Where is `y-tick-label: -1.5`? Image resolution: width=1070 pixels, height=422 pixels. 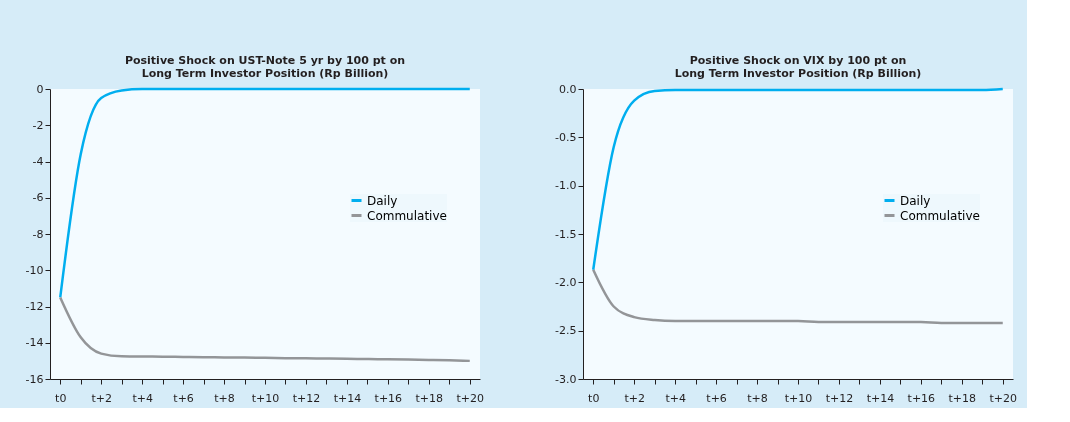
y-tick-label: -1.5 is located at coordinates (566, 234).